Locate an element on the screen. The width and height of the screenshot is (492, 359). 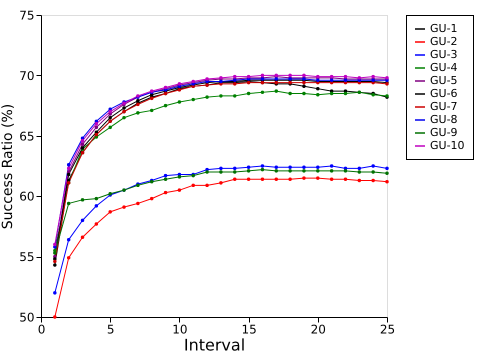
x-tick-label: 0 is located at coordinates (42, 329).